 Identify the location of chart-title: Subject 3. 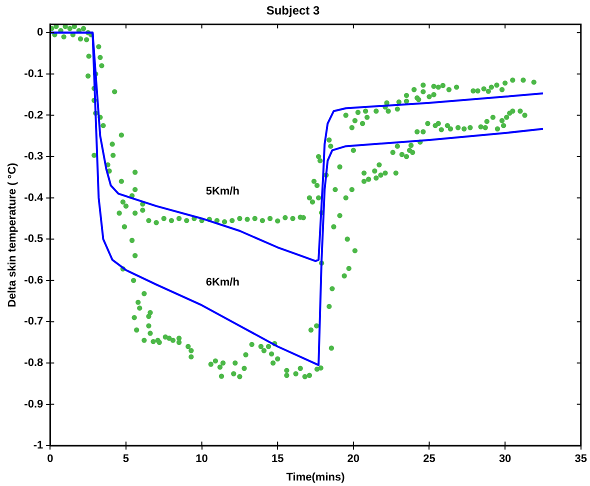
(293, 11).